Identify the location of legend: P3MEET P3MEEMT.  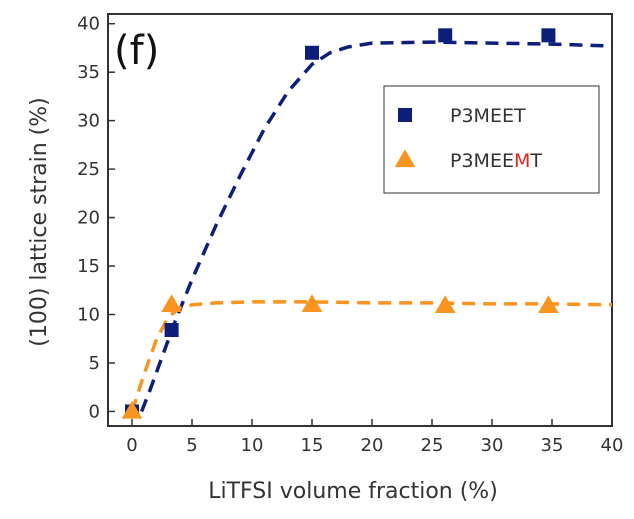
(491, 139).